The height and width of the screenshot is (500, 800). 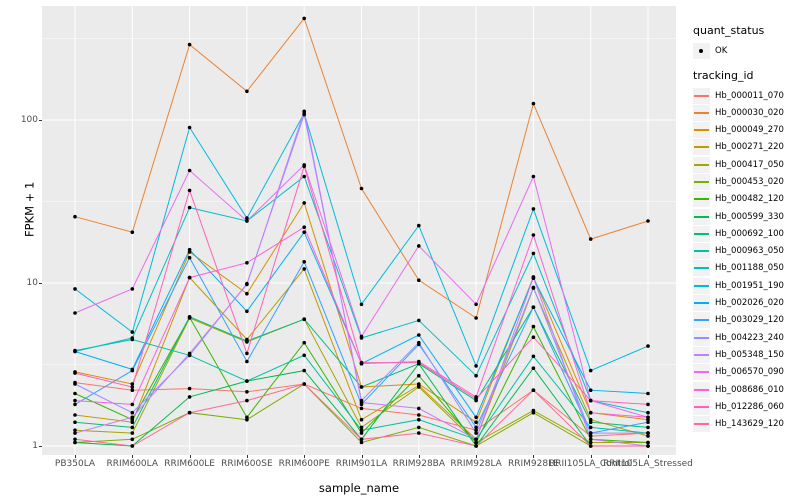 What do you see at coordinates (32, 283) in the screenshot?
I see `y-tick-label: 10` at bounding box center [32, 283].